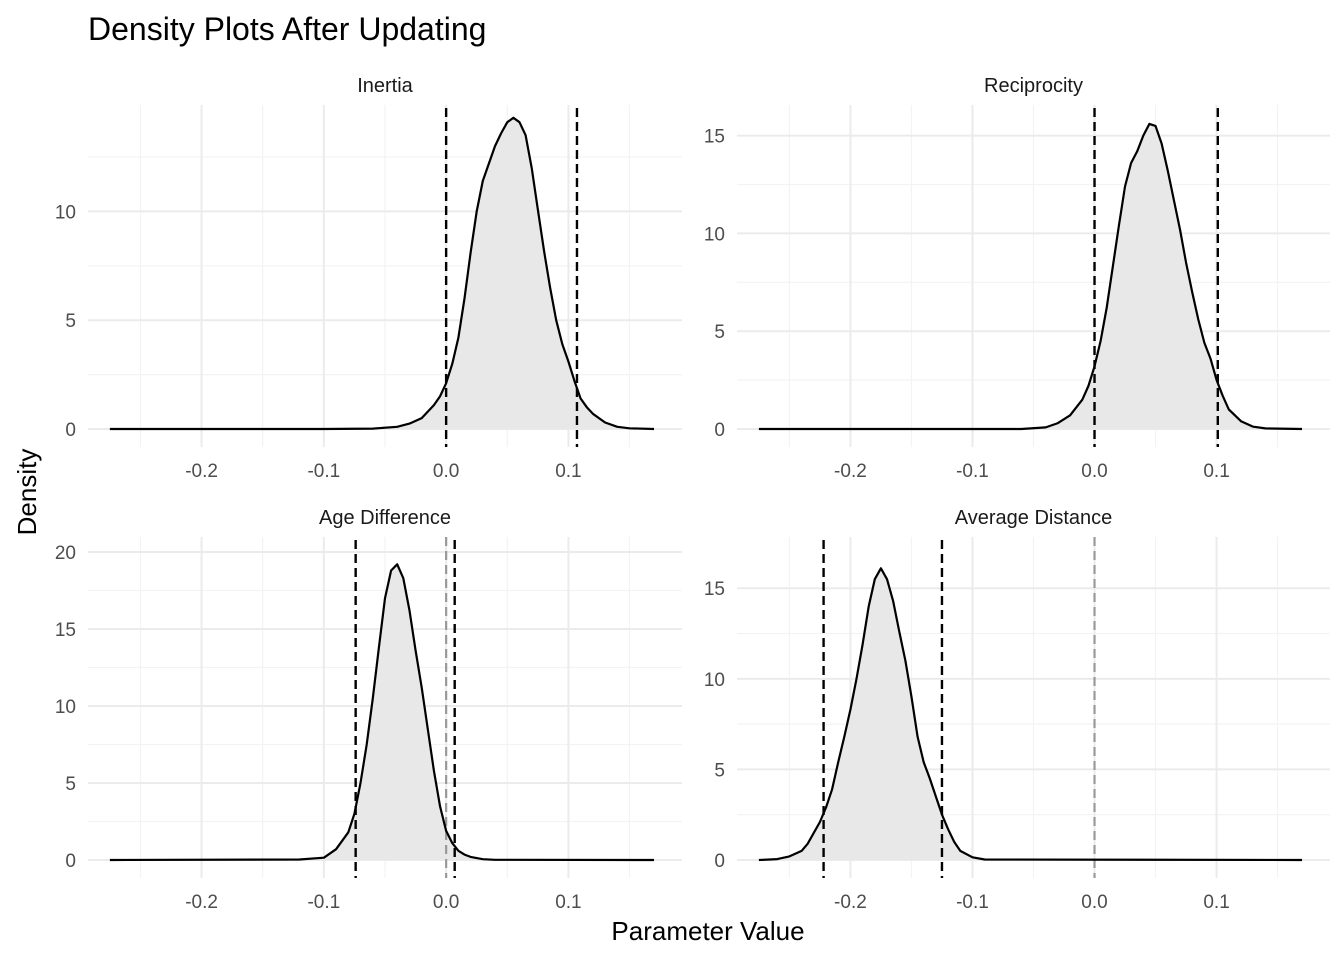 This screenshot has width=1344, height=960. Describe the element at coordinates (707, 931) in the screenshot. I see `x-axis-label: Parameter Value` at that location.